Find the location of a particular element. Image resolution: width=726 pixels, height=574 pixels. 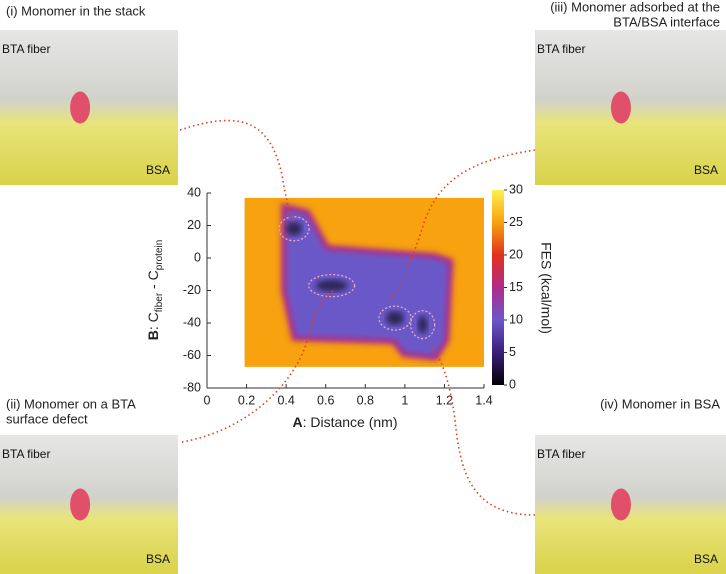

x-tick-label: 1.2 is located at coordinates (444, 400).